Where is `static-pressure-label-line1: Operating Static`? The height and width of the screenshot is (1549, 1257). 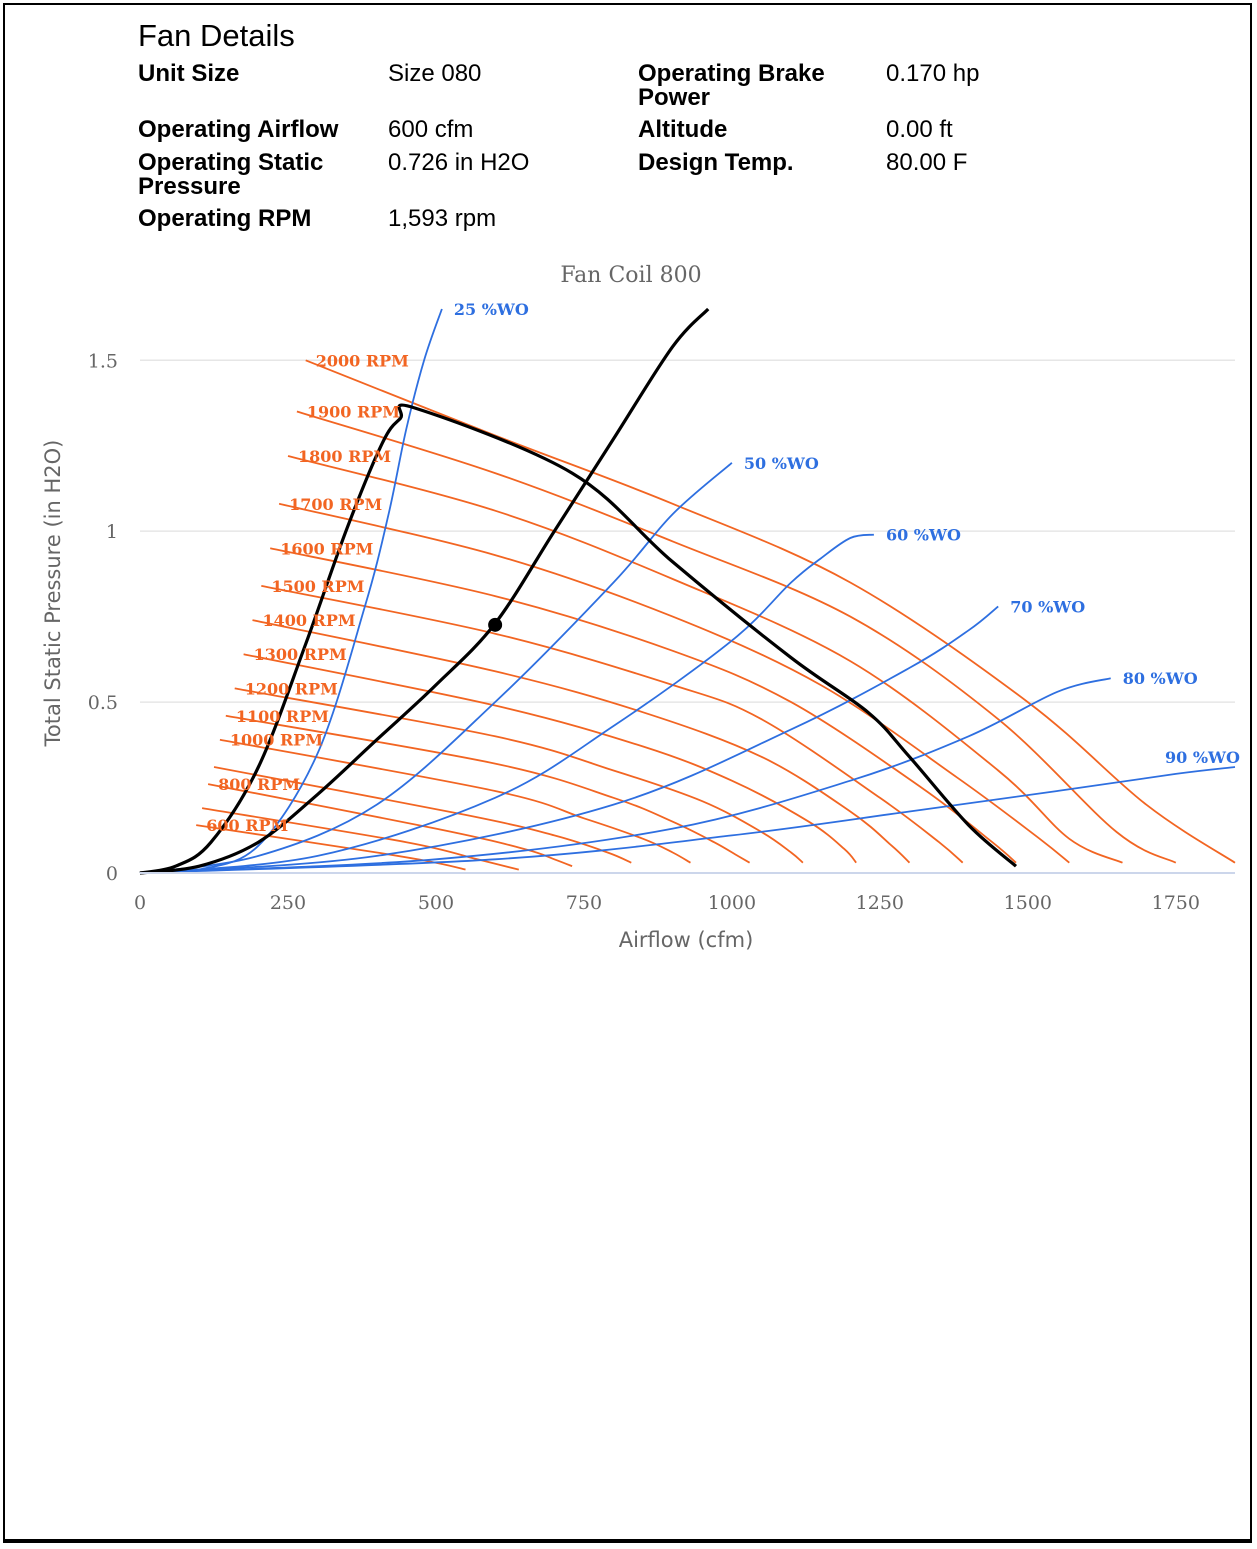 static-pressure-label-line1: Operating Static is located at coordinates (231, 162).